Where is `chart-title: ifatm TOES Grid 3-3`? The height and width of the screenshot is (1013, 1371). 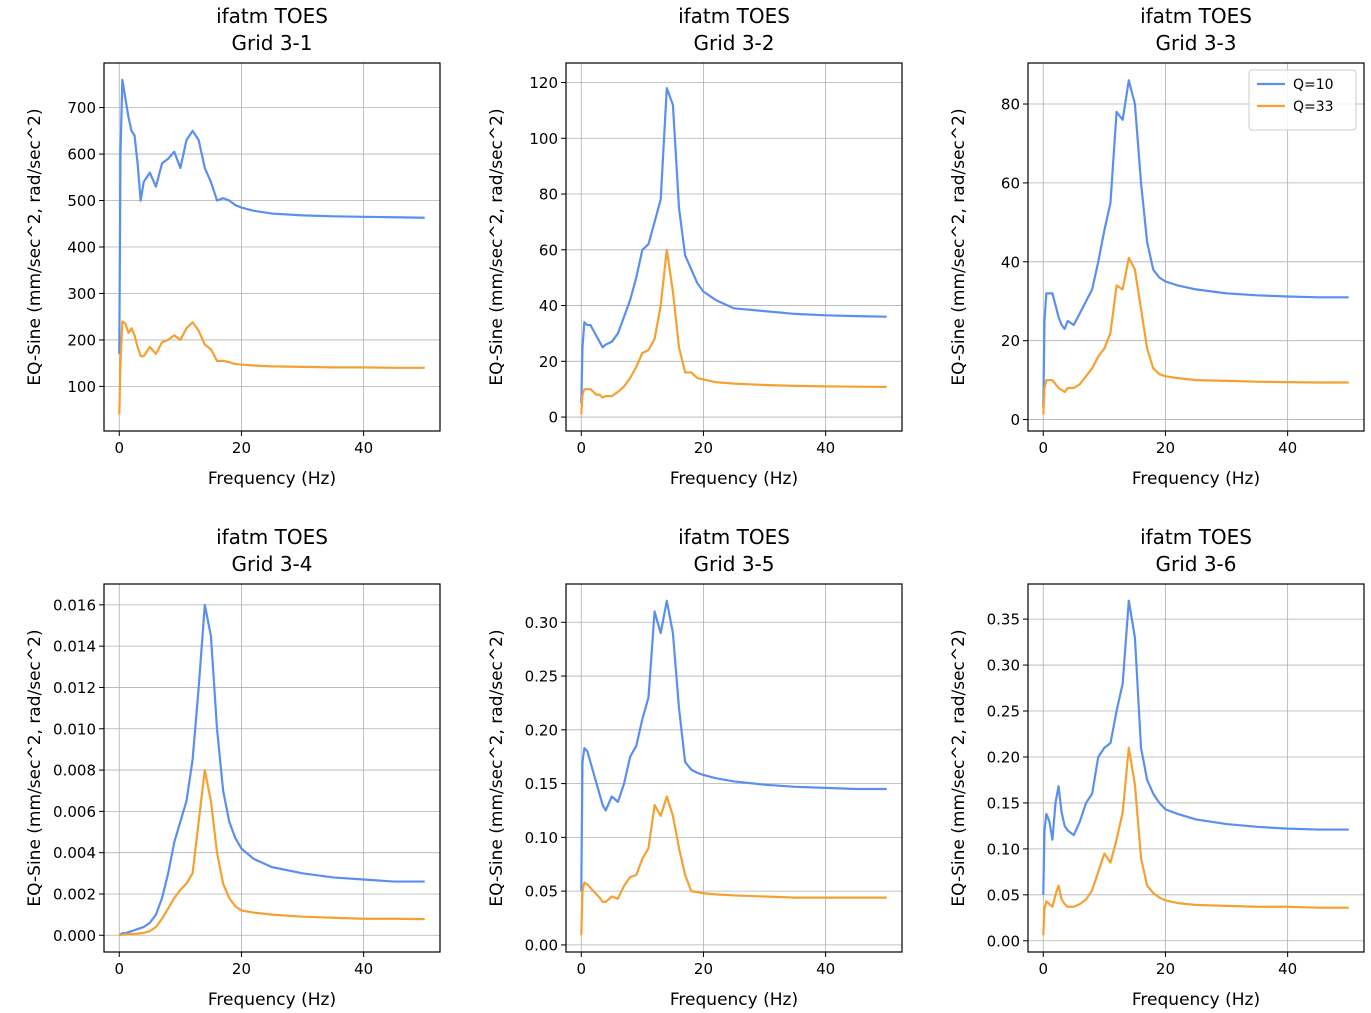
chart-title: ifatm TOES Grid 3-3 is located at coordinates (1196, 29).